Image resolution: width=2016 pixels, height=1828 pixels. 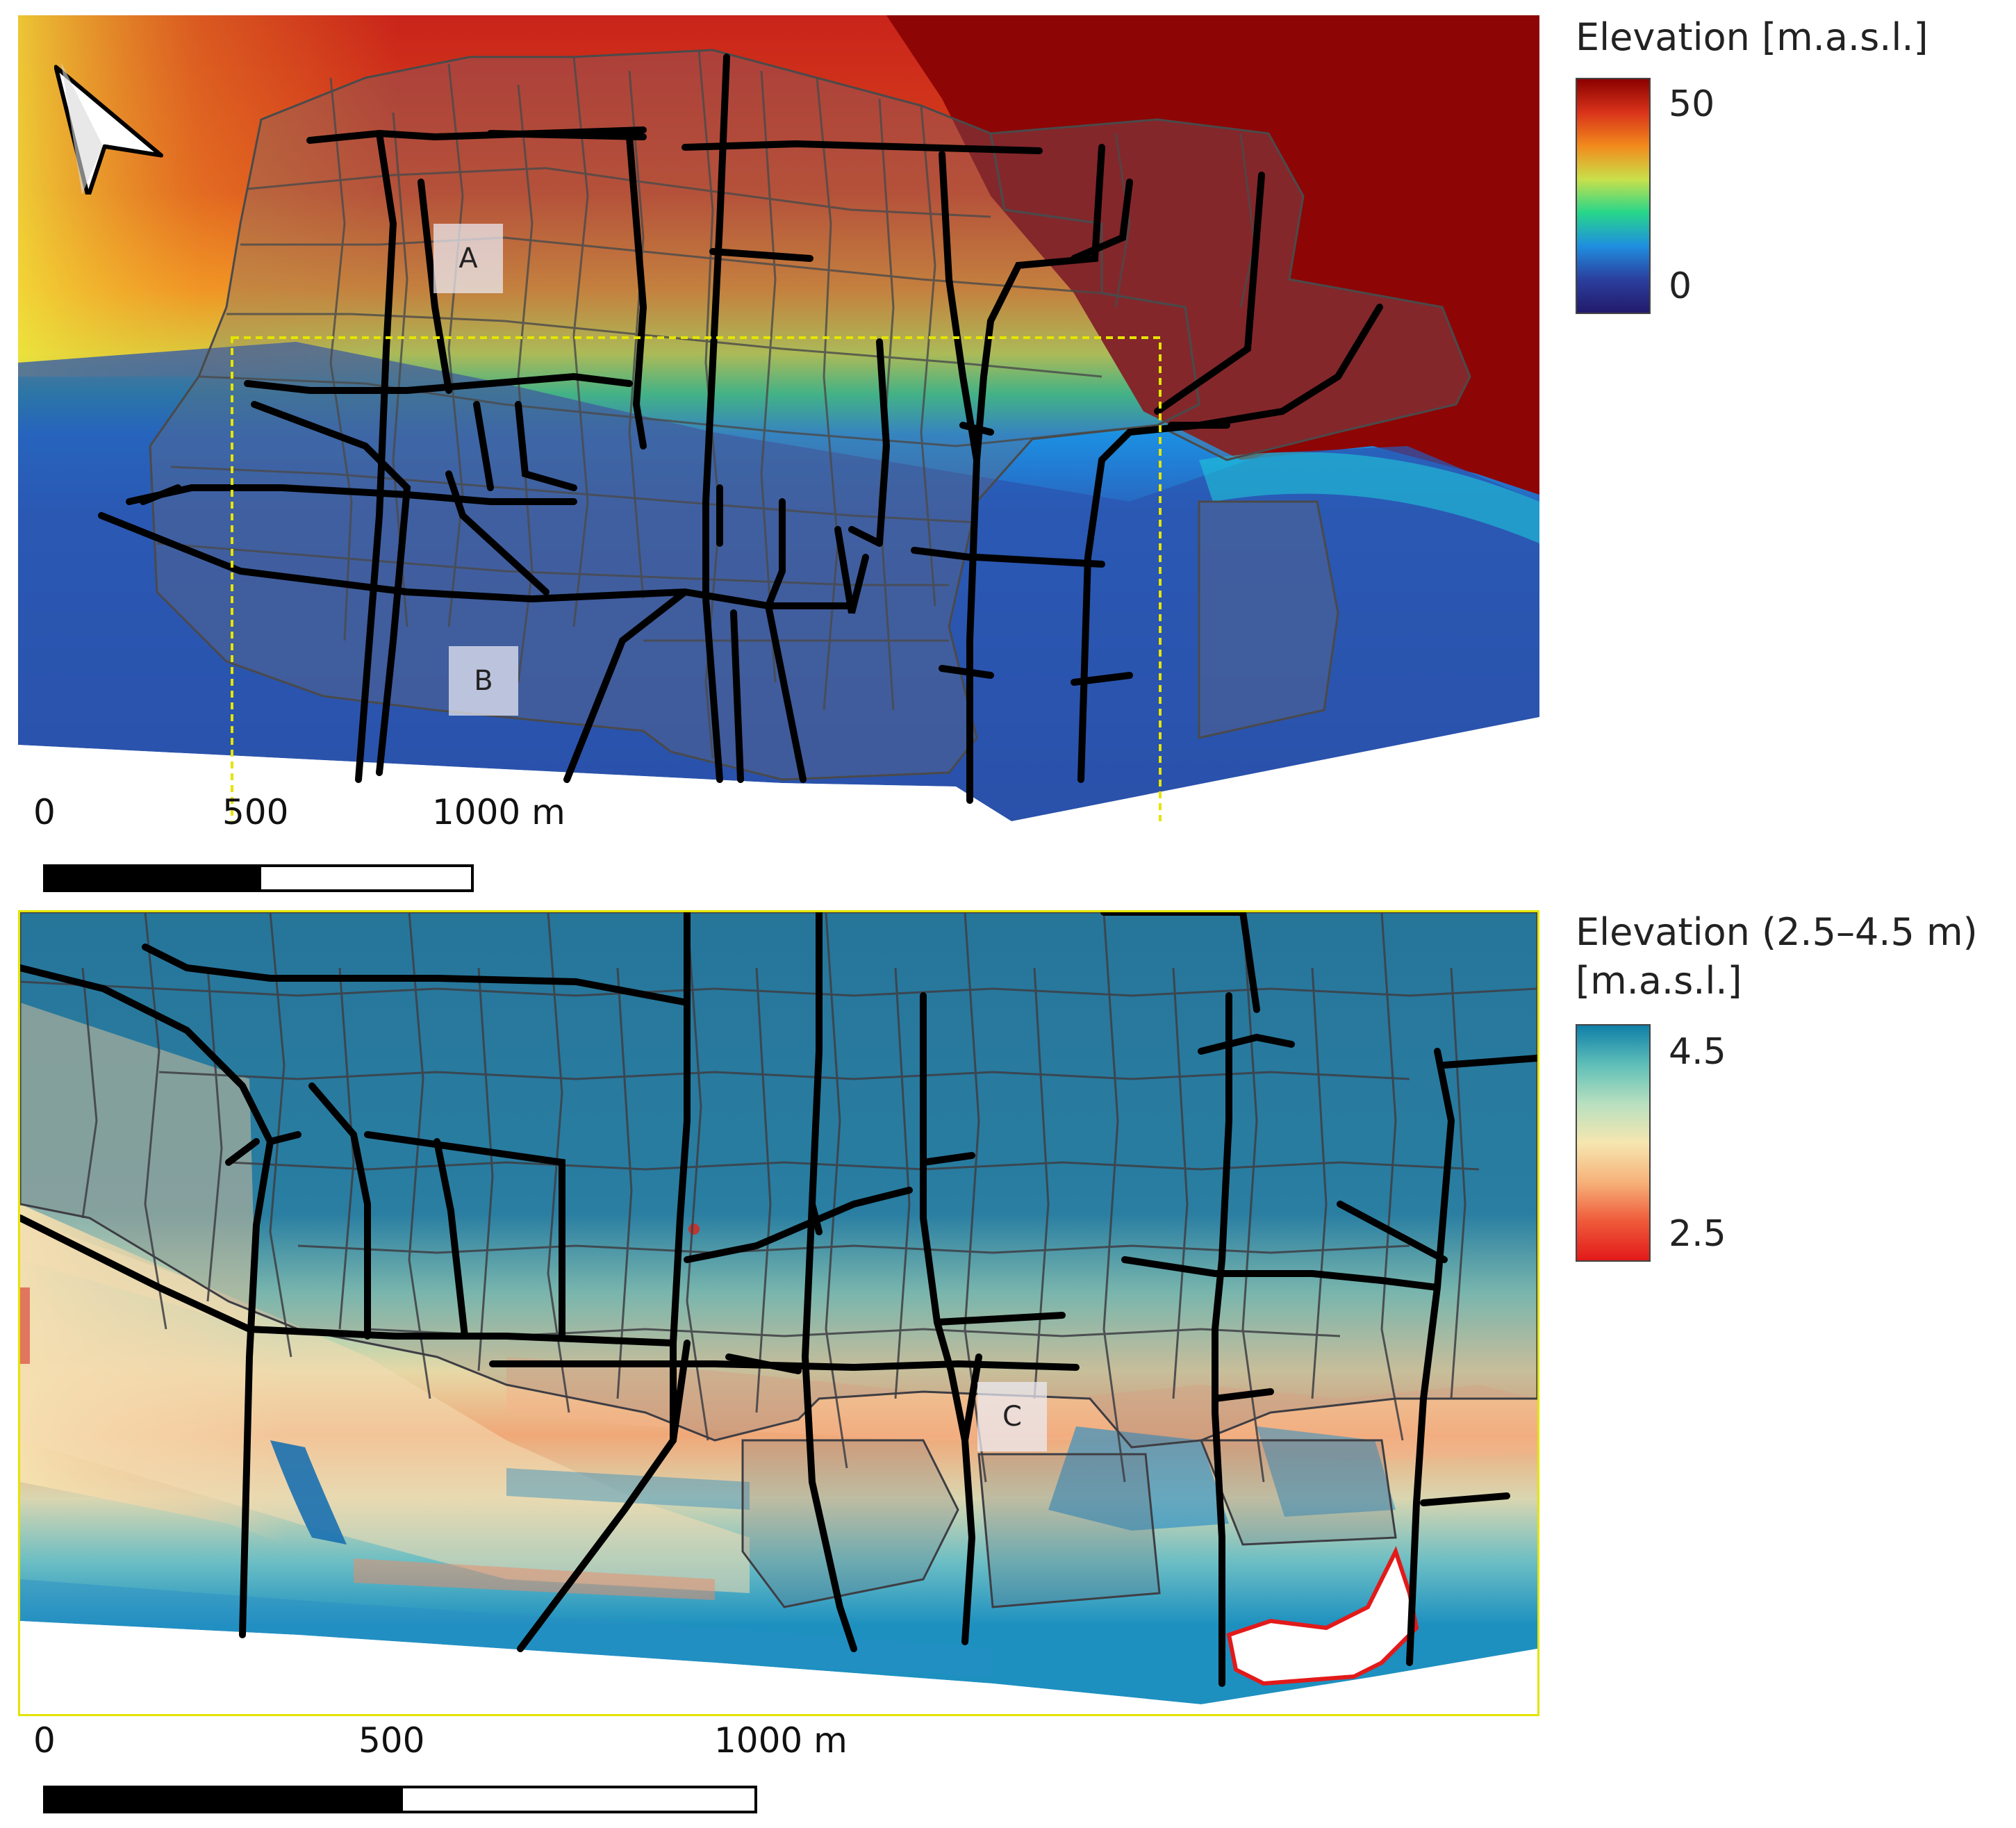 What do you see at coordinates (1212, 255) in the screenshot?
I see `high-plateau-area` at bounding box center [1212, 255].